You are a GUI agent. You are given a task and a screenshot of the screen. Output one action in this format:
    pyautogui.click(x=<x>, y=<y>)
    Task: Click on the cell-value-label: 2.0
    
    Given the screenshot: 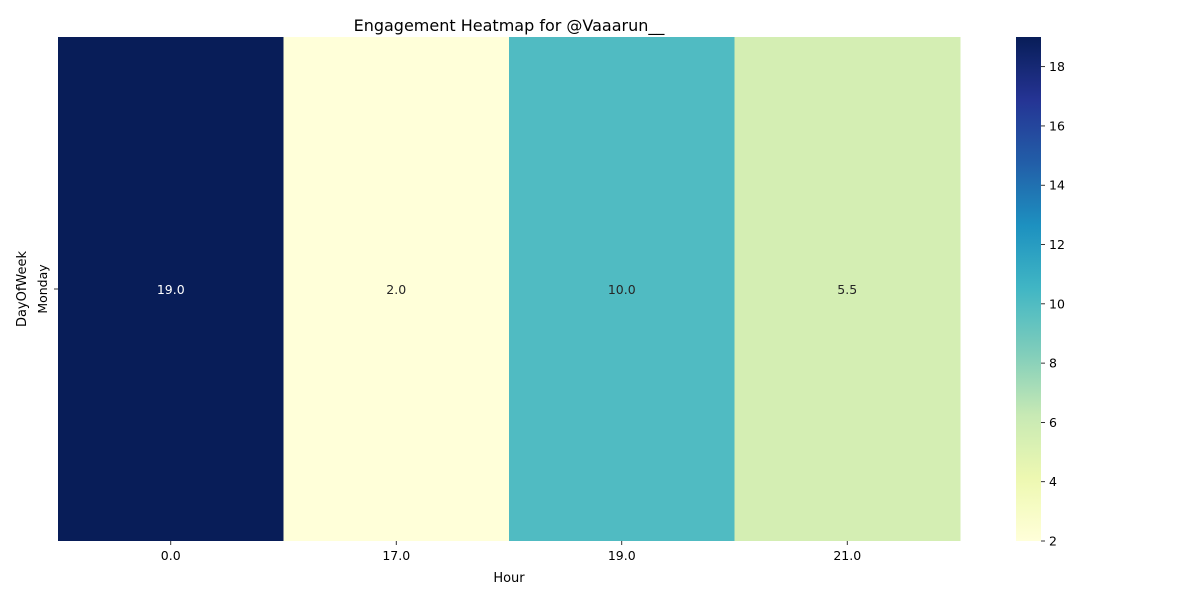 What is the action you would take?
    pyautogui.click(x=396, y=289)
    